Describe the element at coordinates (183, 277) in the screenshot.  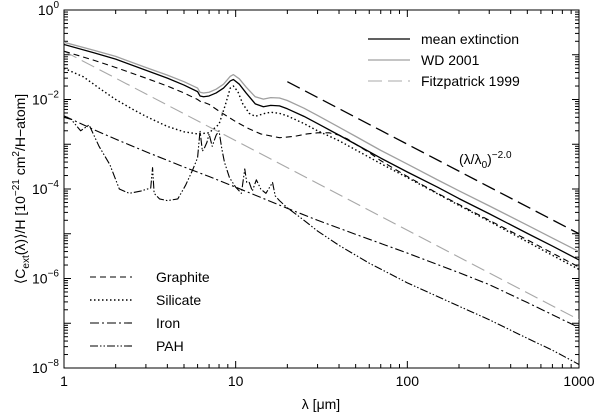
I see `legend-label-graphite: Graphite` at that location.